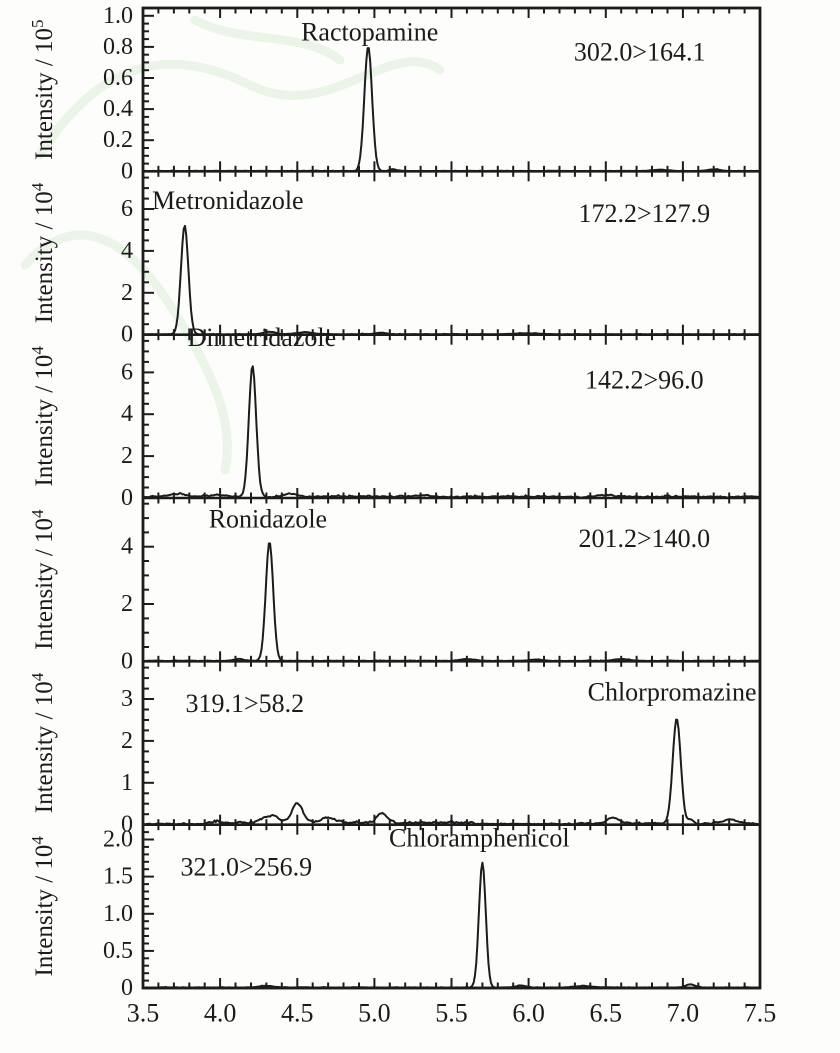 The width and height of the screenshot is (840, 1053). Describe the element at coordinates (37, 23) in the screenshot. I see `y-axis-title-exponent: 5` at that location.